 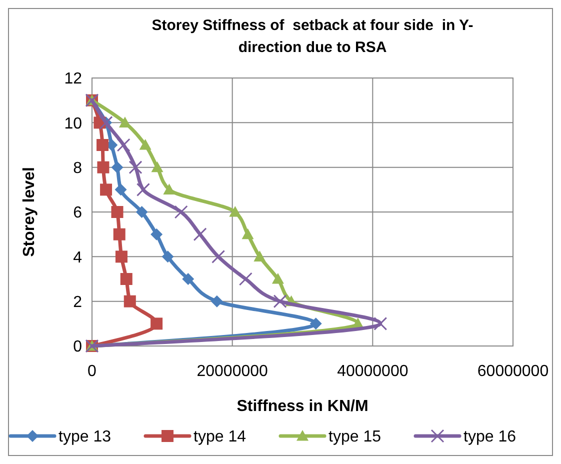 I want to click on y-tick-label: 12, so click(x=73, y=79).